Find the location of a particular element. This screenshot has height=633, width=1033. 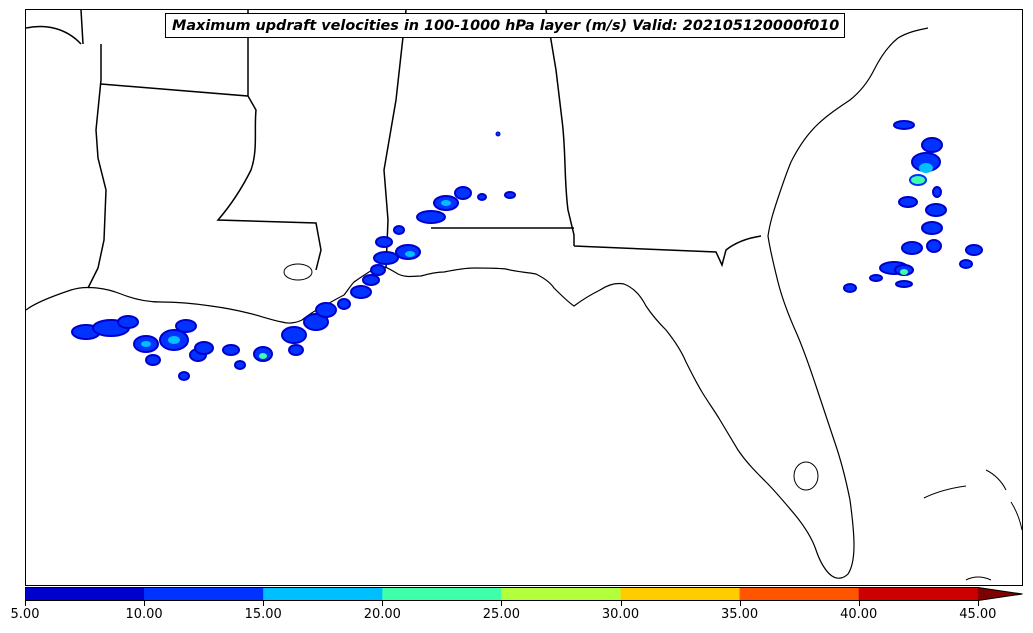

colorbar-tick-label: 40.00 is located at coordinates (859, 614).